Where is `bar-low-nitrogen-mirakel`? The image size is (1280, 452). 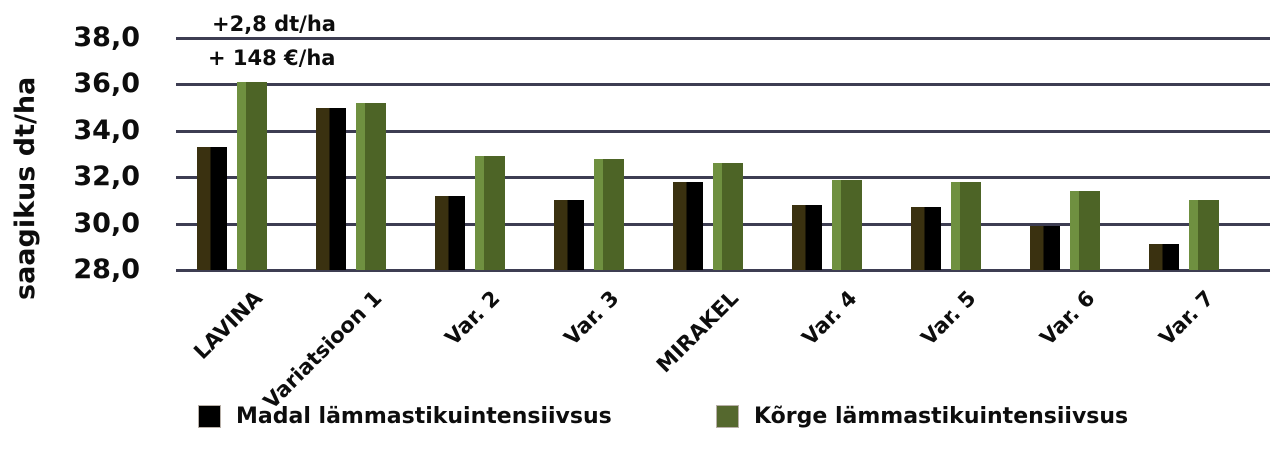 bar-low-nitrogen-mirakel is located at coordinates (688, 225).